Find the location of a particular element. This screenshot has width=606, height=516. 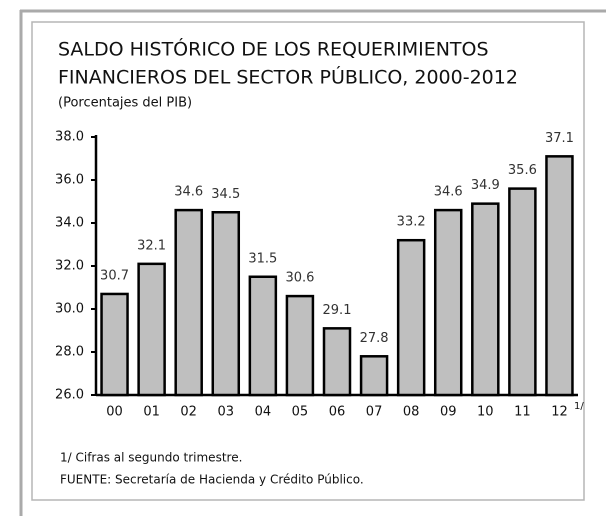

y-tick-label: 36.0 is located at coordinates (69, 180).